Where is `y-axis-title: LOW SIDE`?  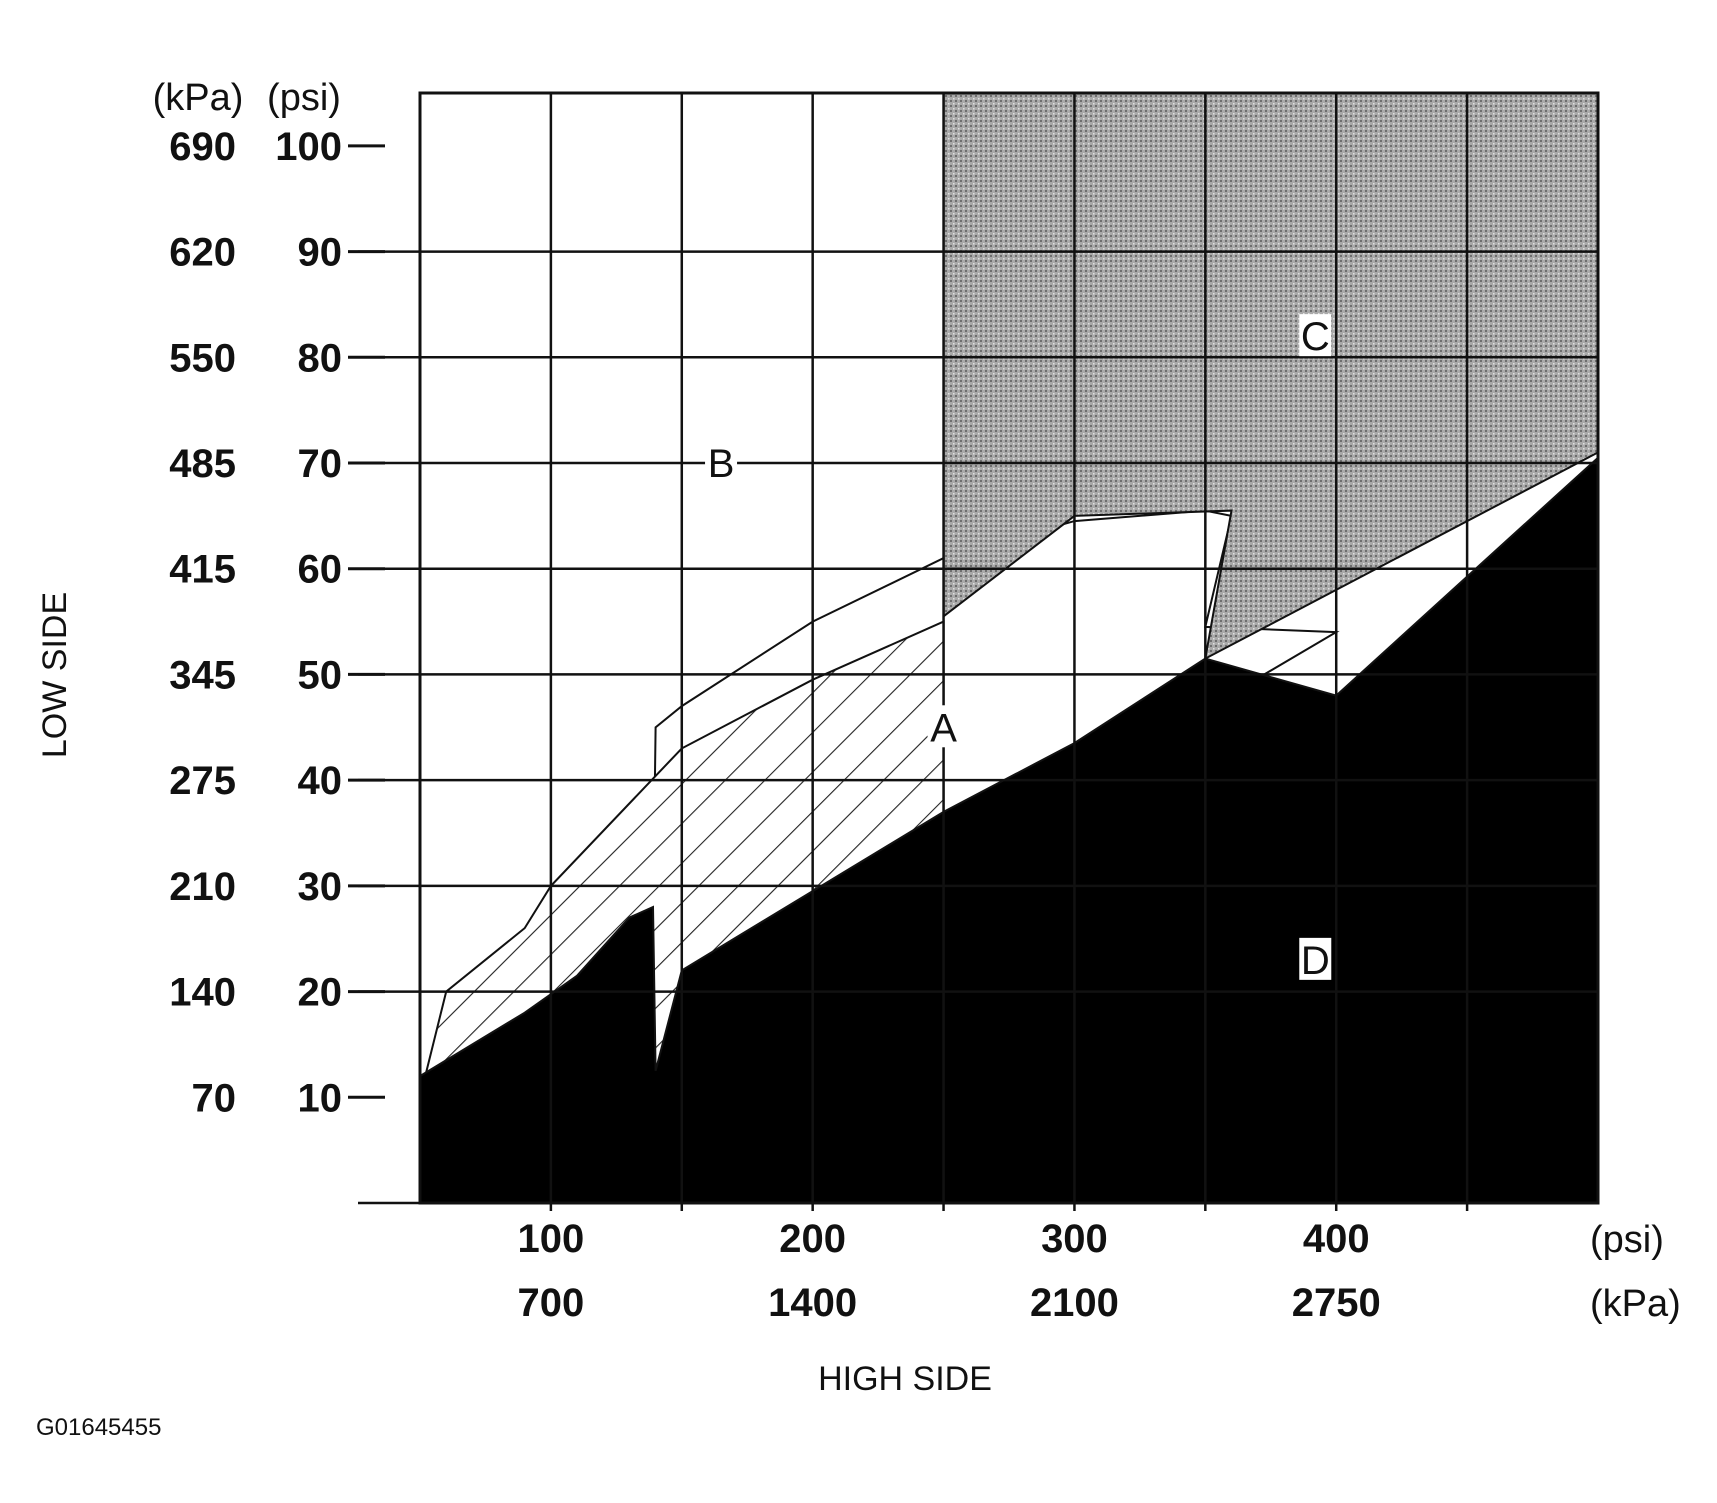 y-axis-title: LOW SIDE is located at coordinates (55, 675).